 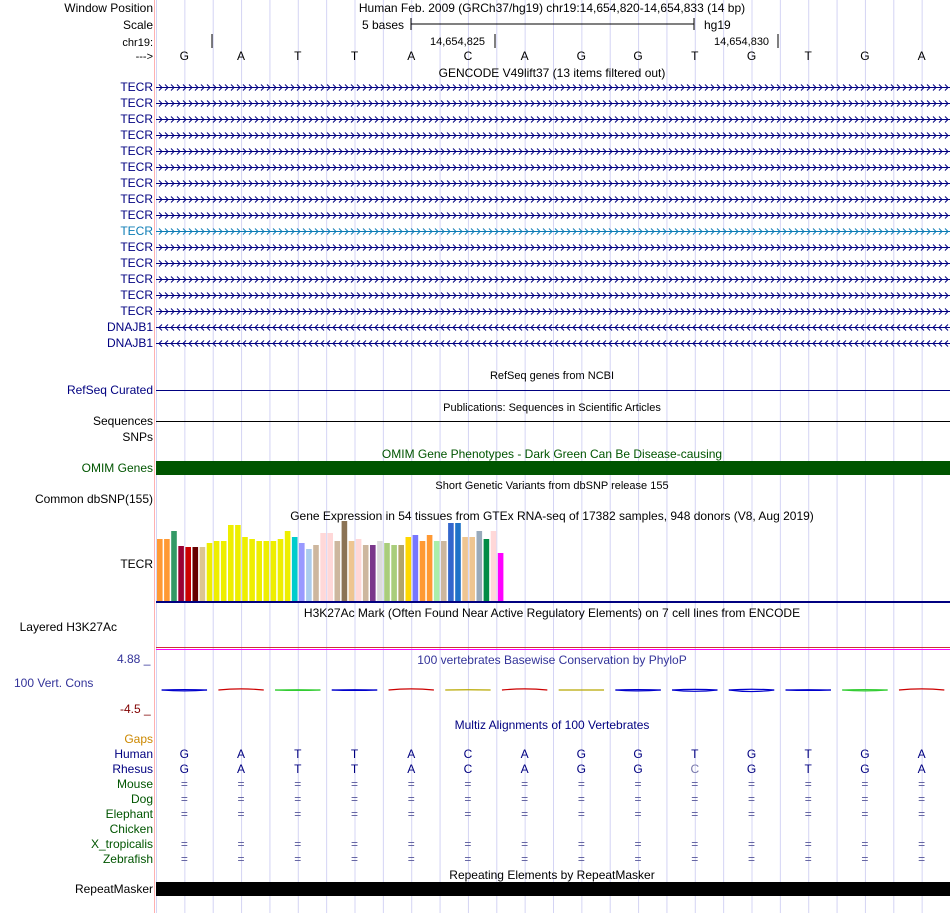 I want to click on multiz-species-label: Zebrafish, so click(x=127, y=859).